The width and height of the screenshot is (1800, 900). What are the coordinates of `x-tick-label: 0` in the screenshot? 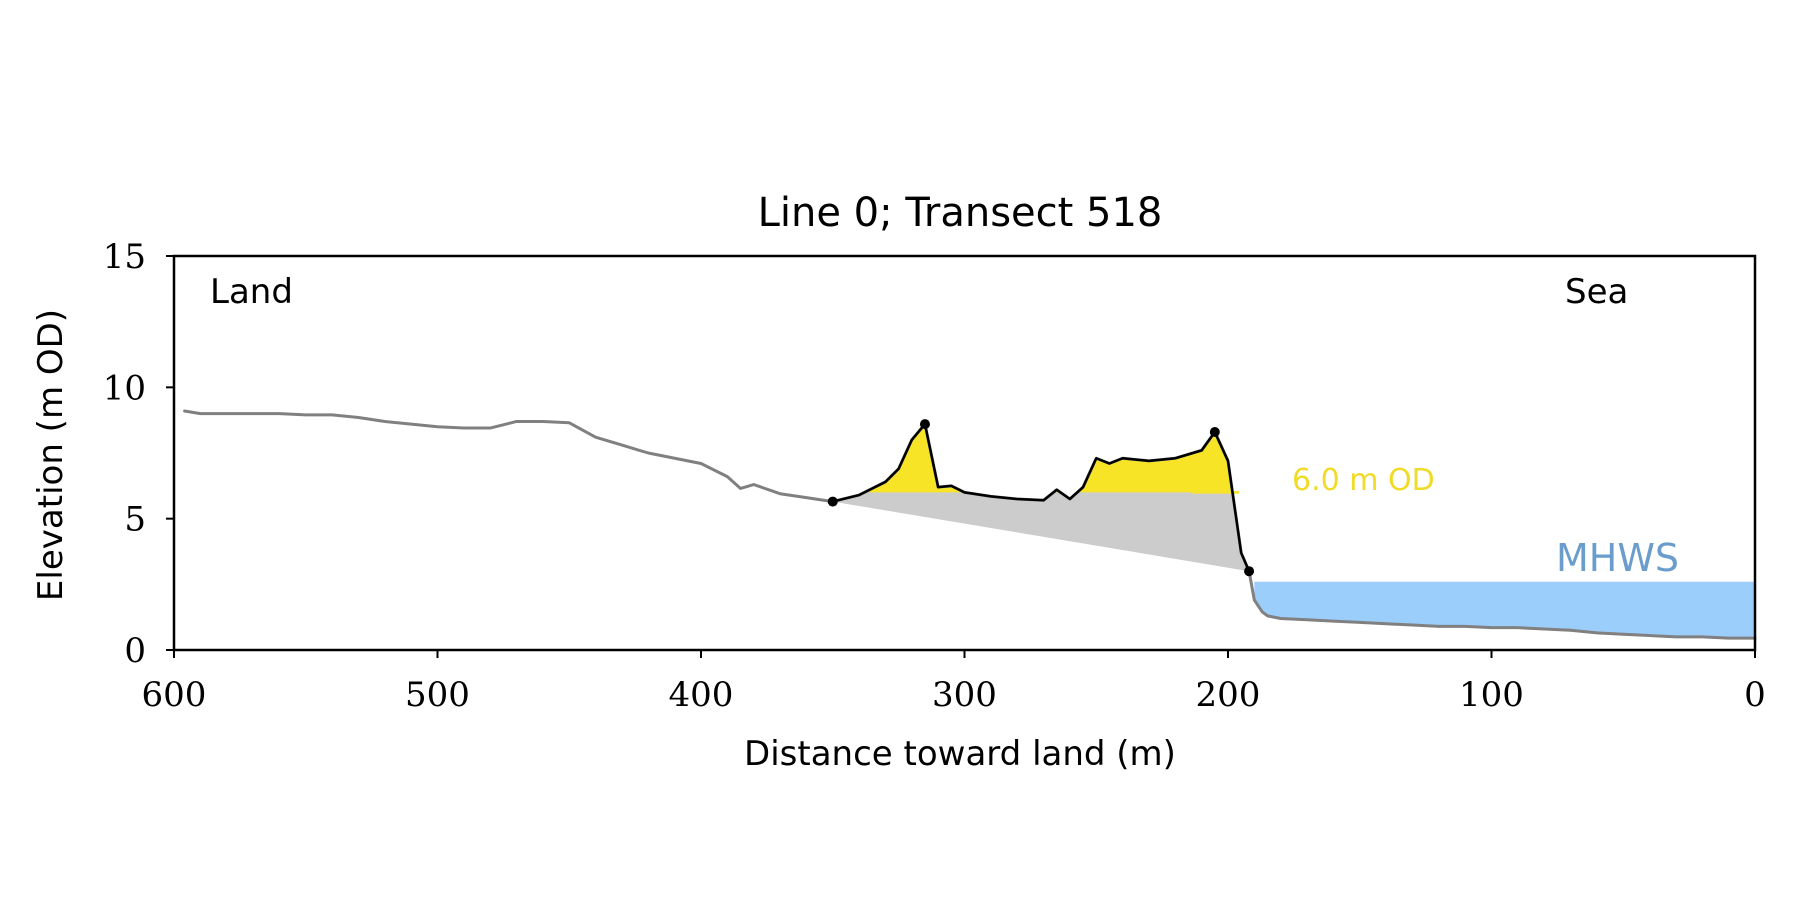 It's located at (1755, 695).